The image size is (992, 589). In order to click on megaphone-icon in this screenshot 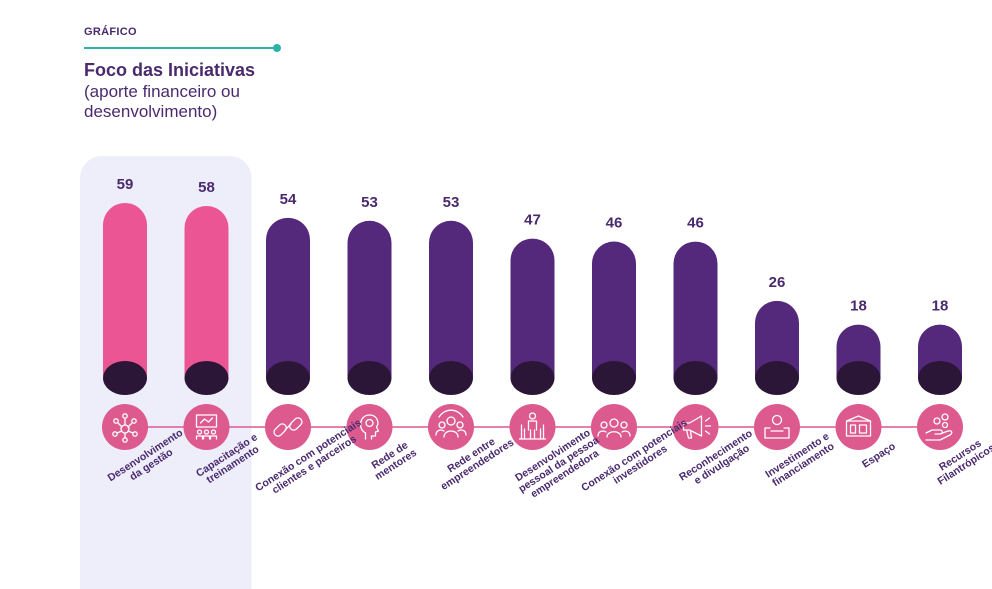, I will do `click(695, 427)`.